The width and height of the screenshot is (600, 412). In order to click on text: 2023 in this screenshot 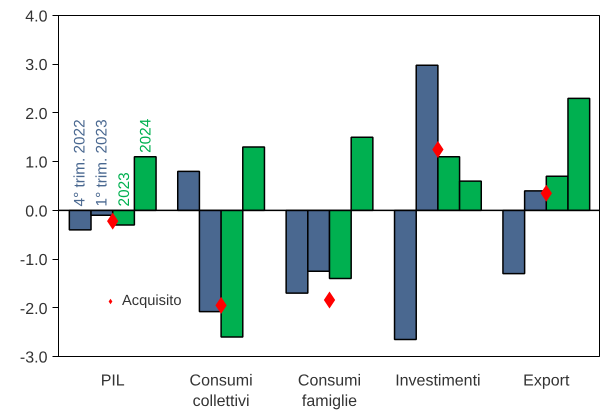, I will do `click(125, 189)`.